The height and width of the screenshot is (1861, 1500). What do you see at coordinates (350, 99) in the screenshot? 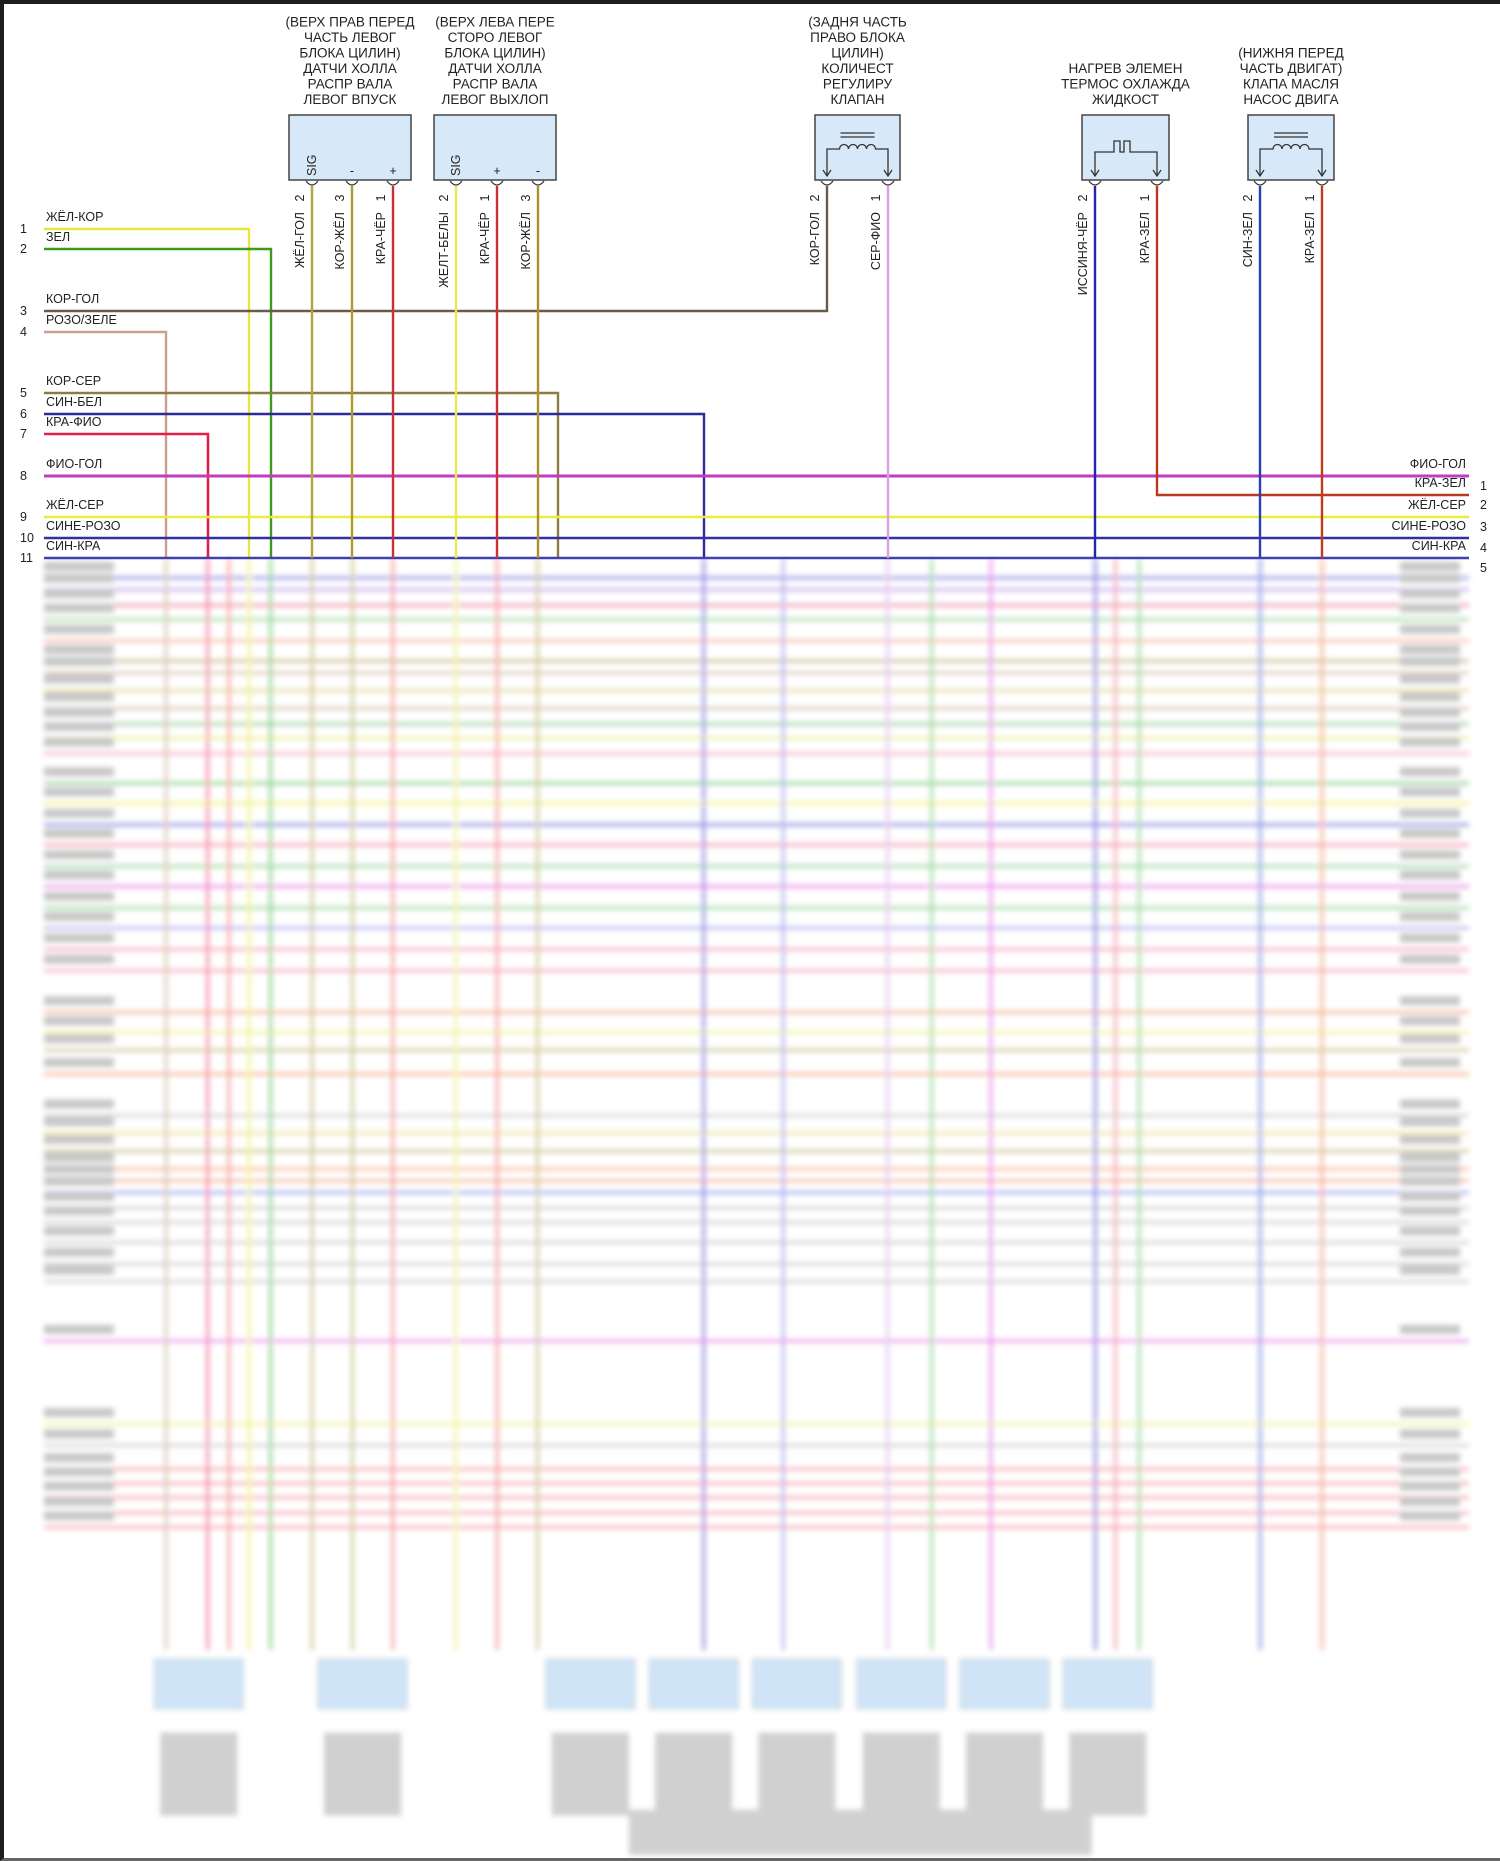
I see `connector-title-line: ЛЕВОГ ВПУСК` at bounding box center [350, 99].